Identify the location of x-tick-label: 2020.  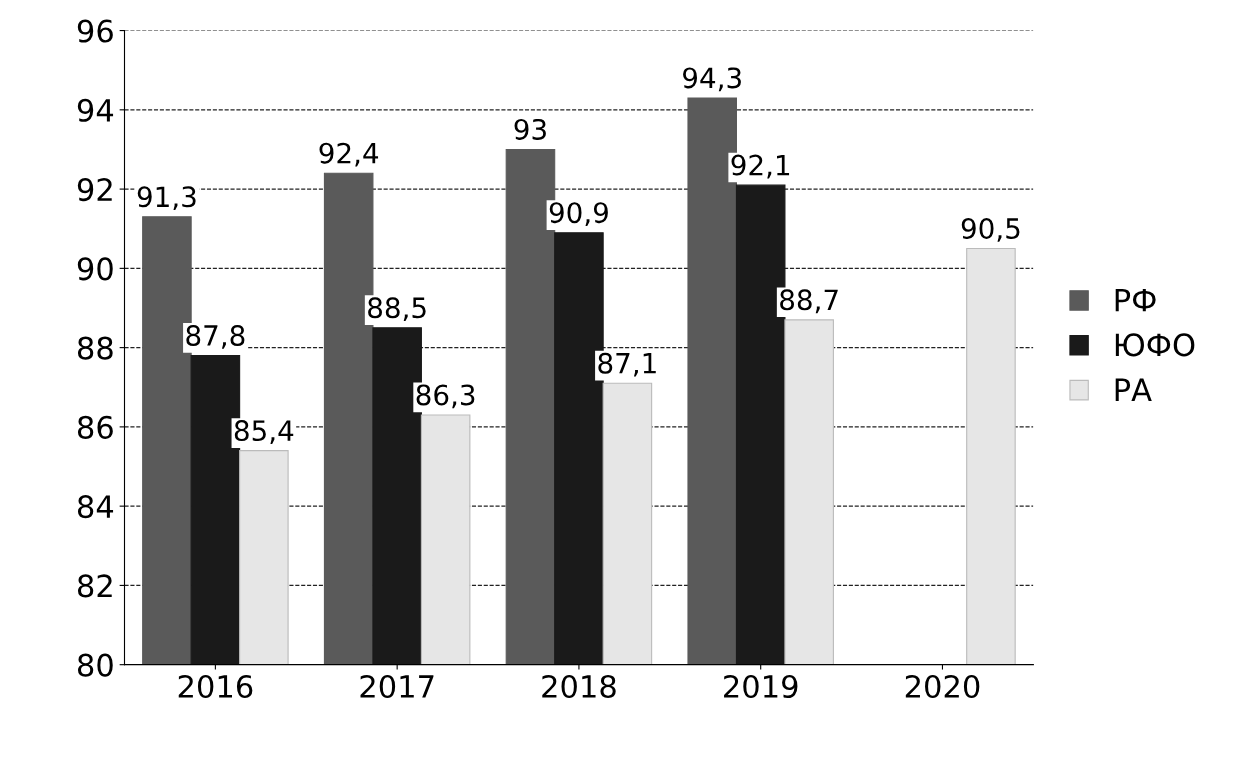
(942, 686).